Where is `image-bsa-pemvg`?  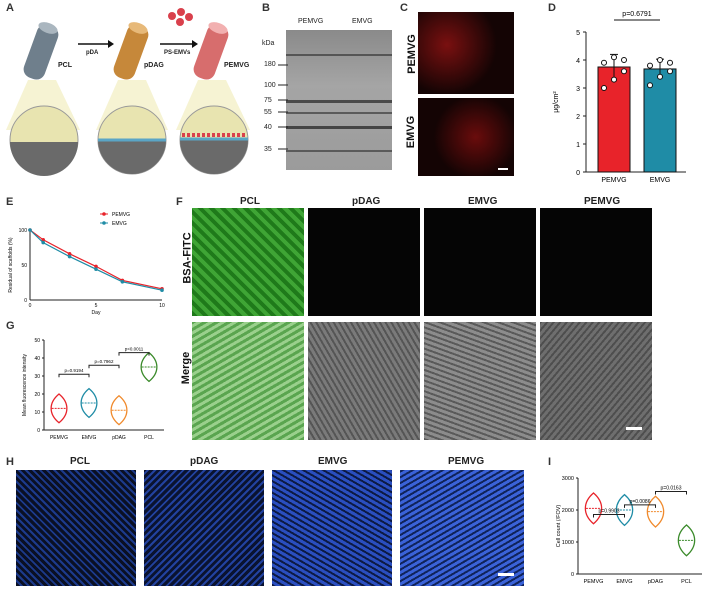
image-bsa-pemvg is located at coordinates (596, 262).